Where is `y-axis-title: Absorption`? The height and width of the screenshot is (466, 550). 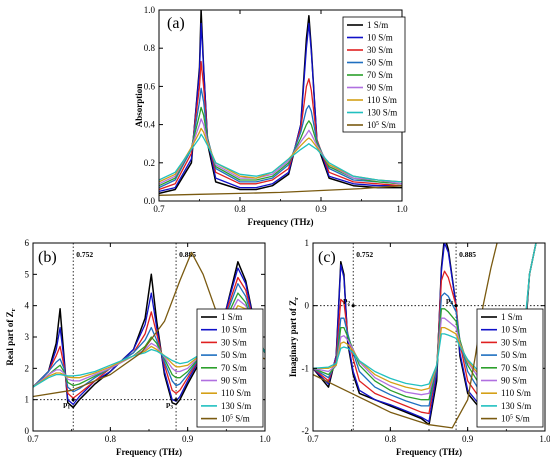 y-axis-title: Absorption is located at coordinates (139, 106).